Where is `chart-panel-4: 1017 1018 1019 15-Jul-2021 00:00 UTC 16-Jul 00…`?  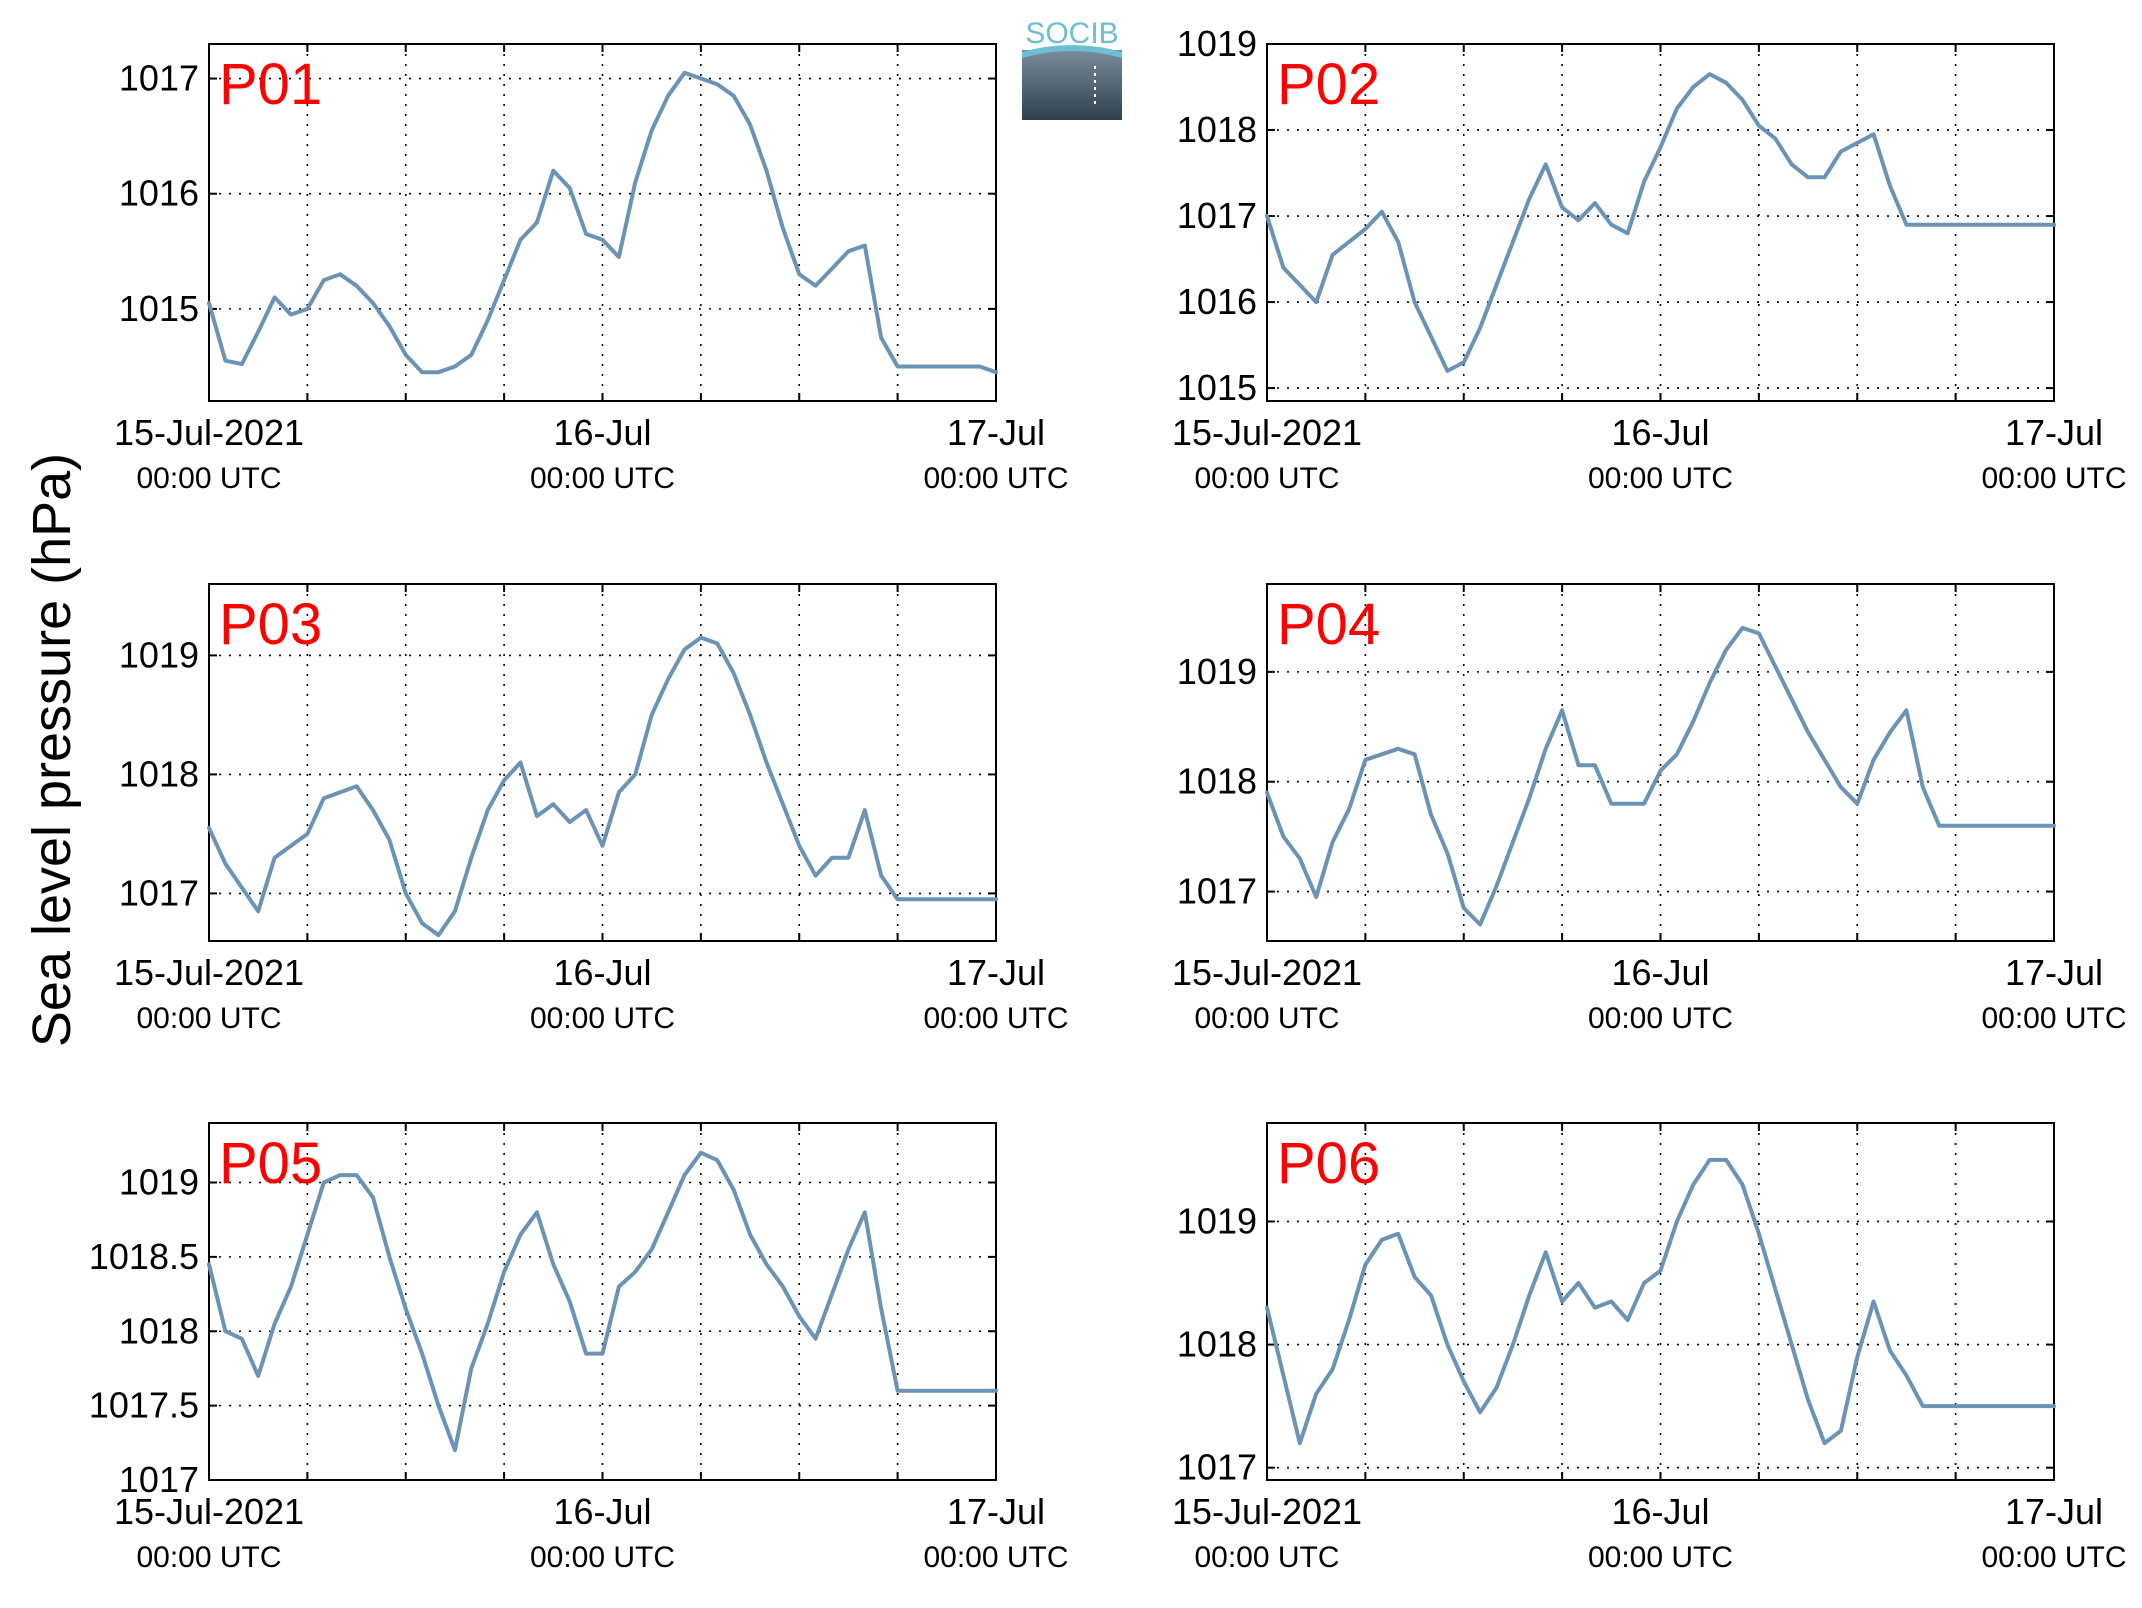
chart-panel-4: 1017 1018 1019 15-Jul-2021 00:00 UTC 16-Jul 00… is located at coordinates (1649, 809).